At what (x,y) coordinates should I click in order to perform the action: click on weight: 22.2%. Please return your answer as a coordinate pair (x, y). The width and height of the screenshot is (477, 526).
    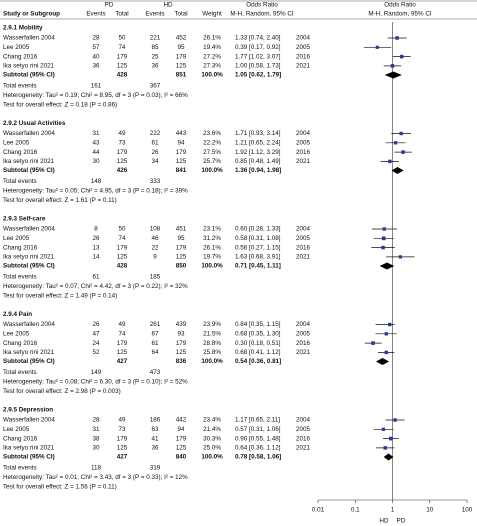
    Looking at the image, I should click on (212, 142).